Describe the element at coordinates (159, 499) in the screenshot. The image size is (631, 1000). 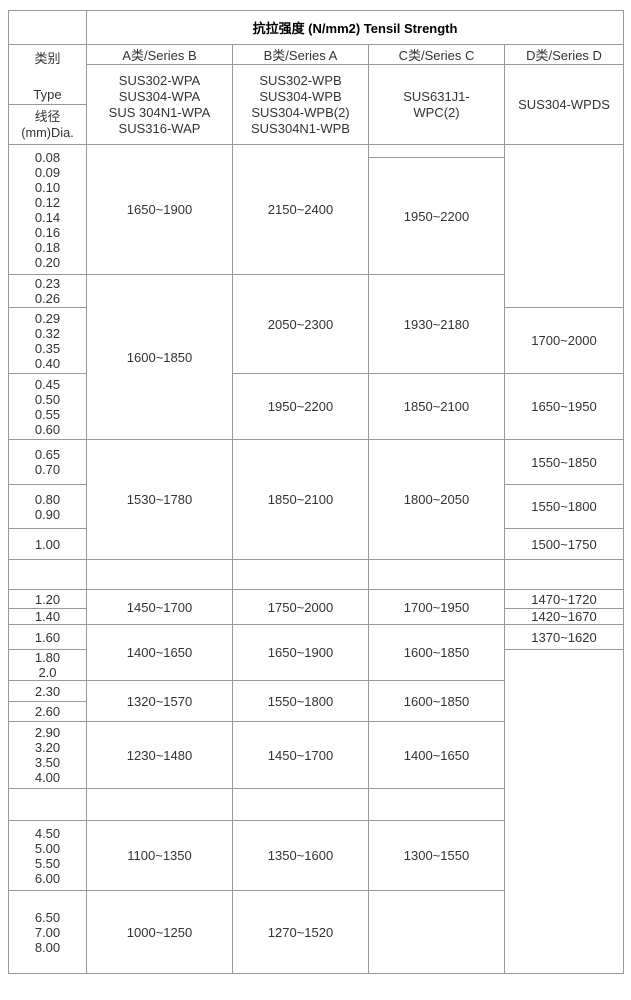
I see `val-a-065-100: 1530~1780` at that location.